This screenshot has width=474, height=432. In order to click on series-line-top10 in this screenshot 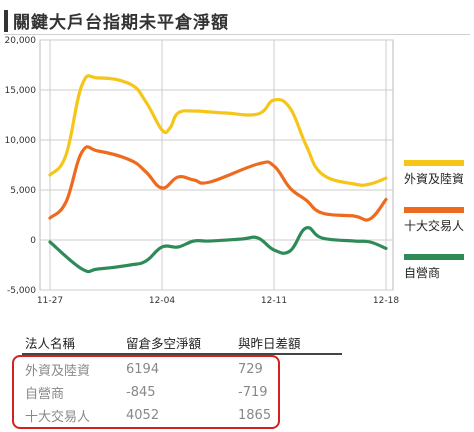, I will do `click(218, 183)`.